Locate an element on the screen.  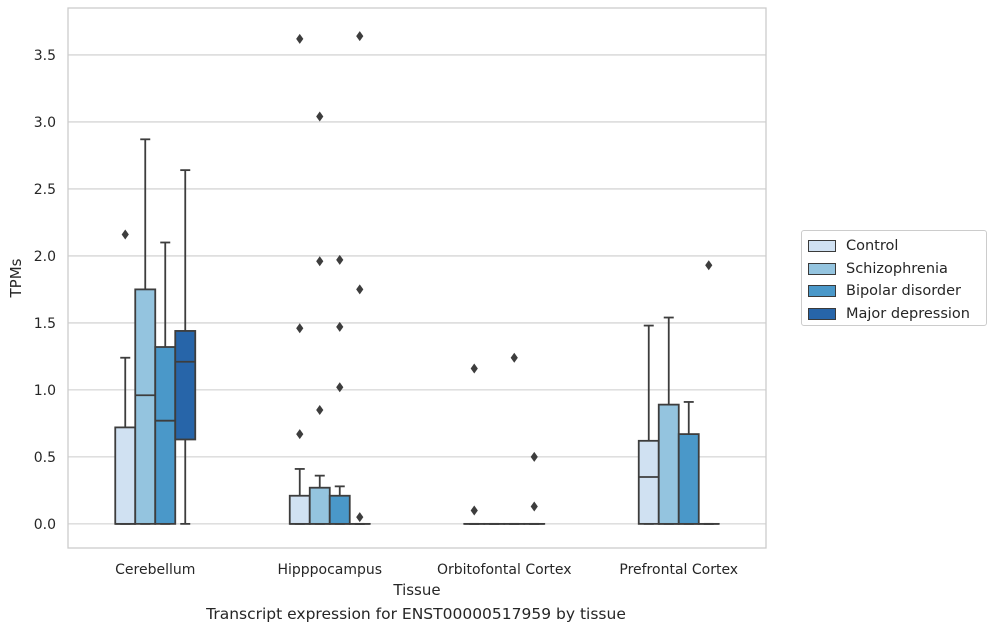
y-tick-label: 1.5 is located at coordinates (45, 324).